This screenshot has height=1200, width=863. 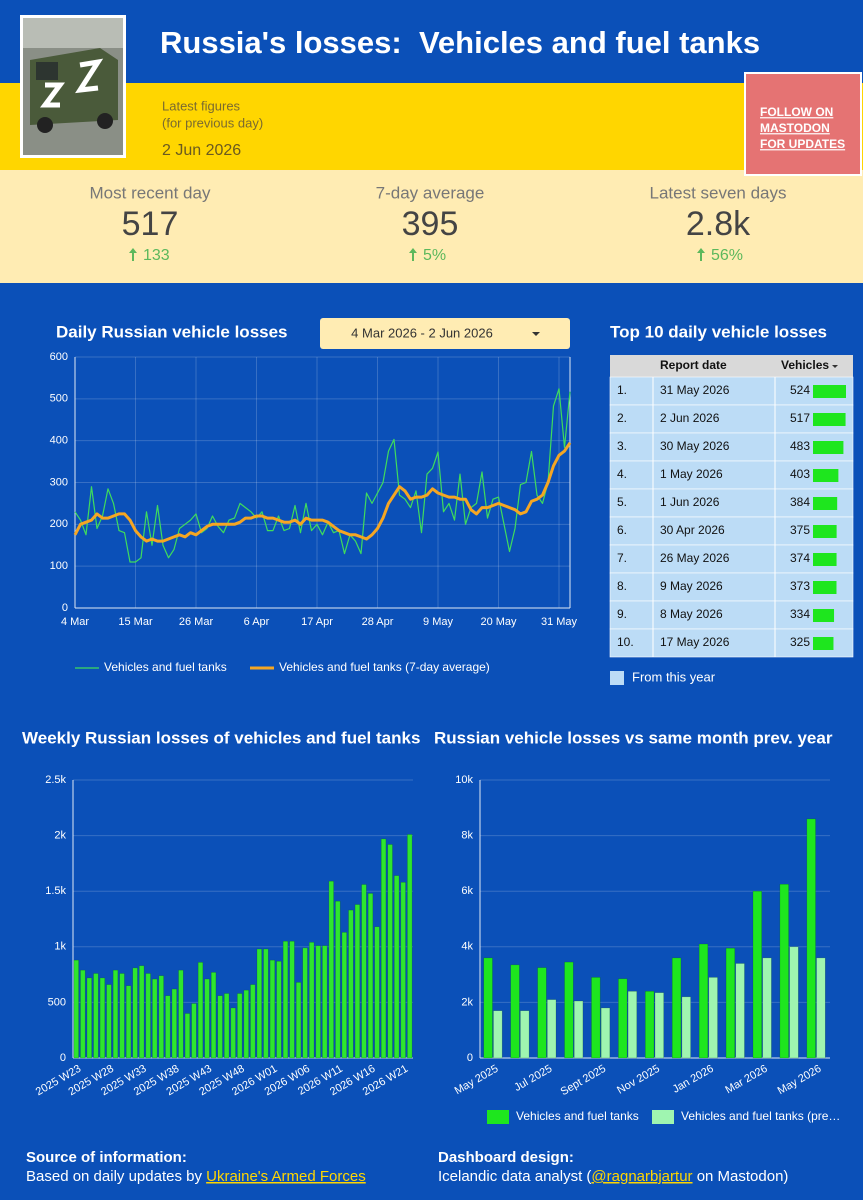 What do you see at coordinates (690, 418) in the screenshot?
I see `report-date: 2 Jun 2026` at bounding box center [690, 418].